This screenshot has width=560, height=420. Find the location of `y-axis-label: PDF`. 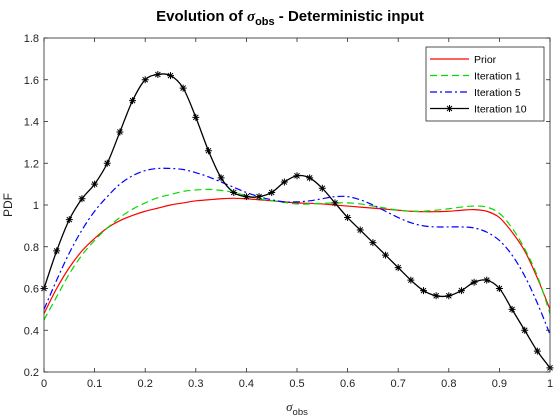

y-axis-label: PDF is located at coordinates (8, 205).